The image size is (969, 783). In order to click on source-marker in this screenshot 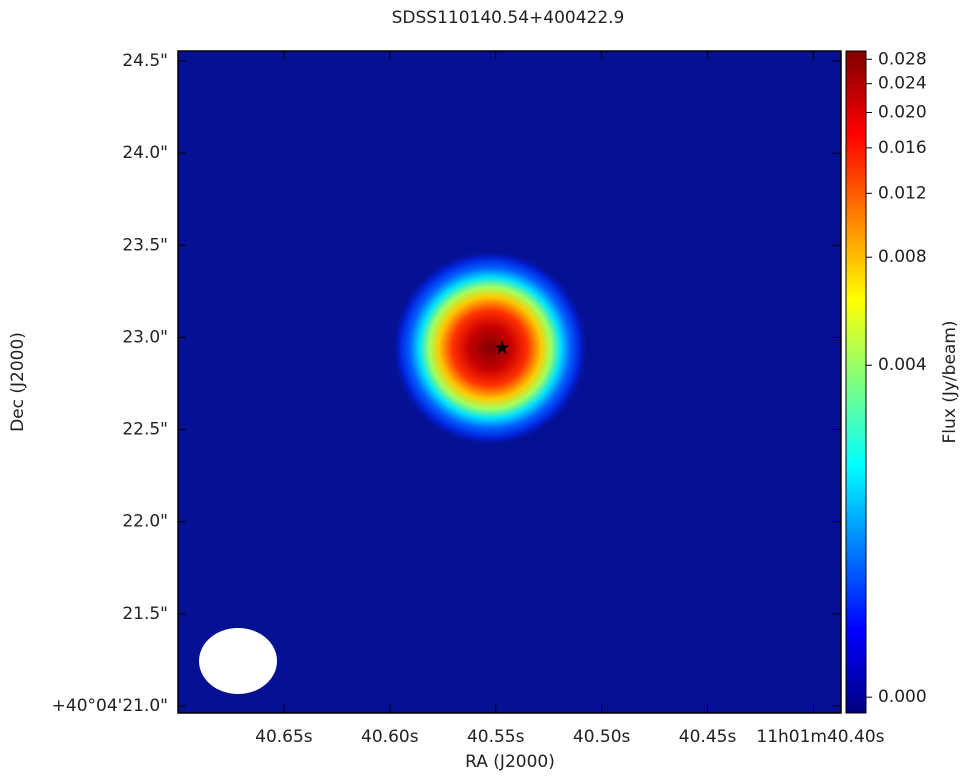, I will do `click(502, 347)`.